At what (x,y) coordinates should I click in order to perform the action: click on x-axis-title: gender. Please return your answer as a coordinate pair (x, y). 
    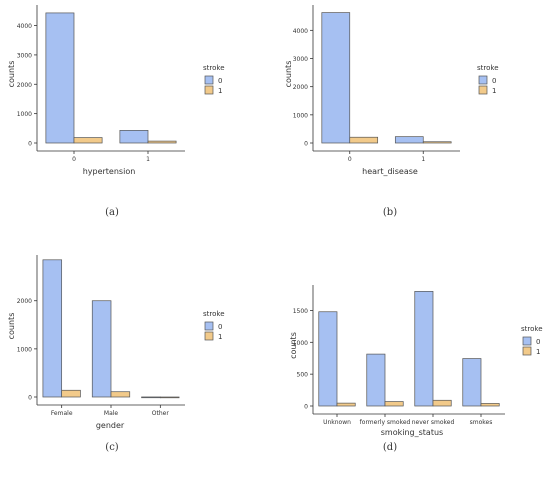
    Looking at the image, I should click on (110, 425).